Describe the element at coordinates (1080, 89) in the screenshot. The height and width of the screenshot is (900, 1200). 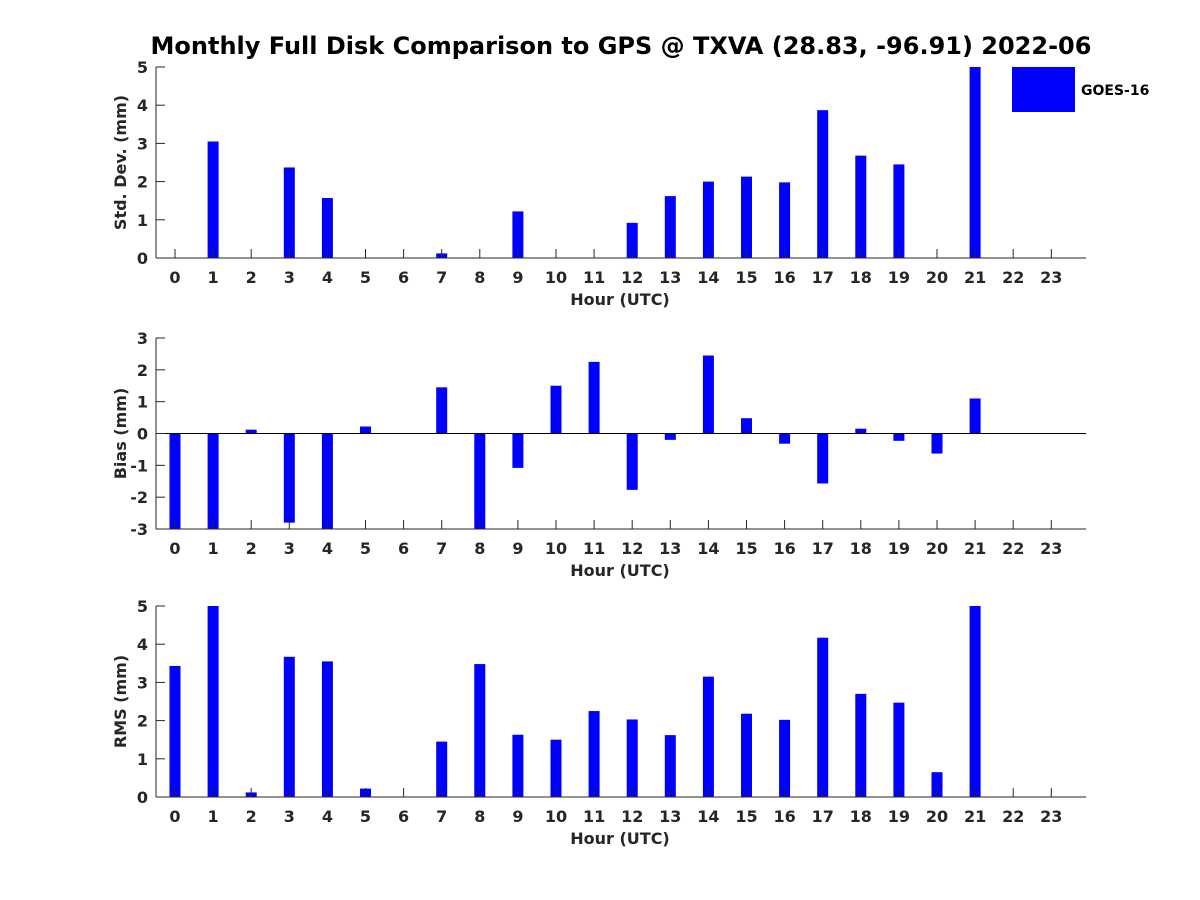
I see `legend: GOES-16` at that location.